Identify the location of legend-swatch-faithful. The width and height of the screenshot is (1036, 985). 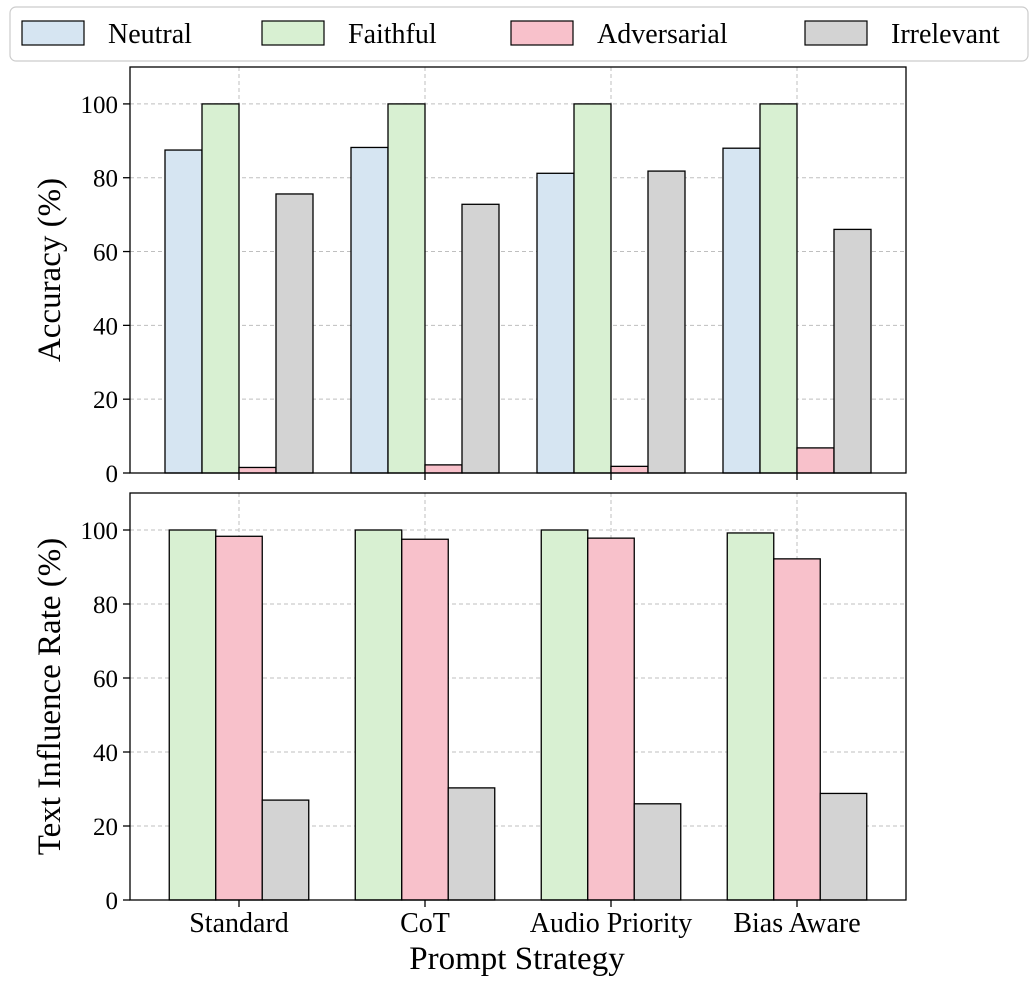
(293, 33).